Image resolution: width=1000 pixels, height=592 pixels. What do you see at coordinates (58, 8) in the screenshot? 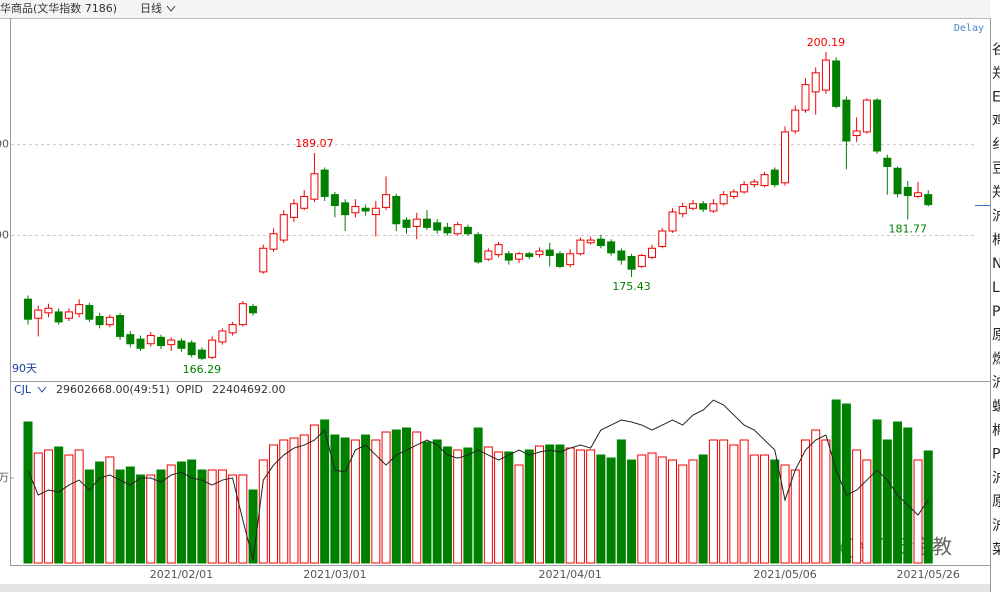
I see `instrument-title: 华商品(文华指数 7186)` at bounding box center [58, 8].